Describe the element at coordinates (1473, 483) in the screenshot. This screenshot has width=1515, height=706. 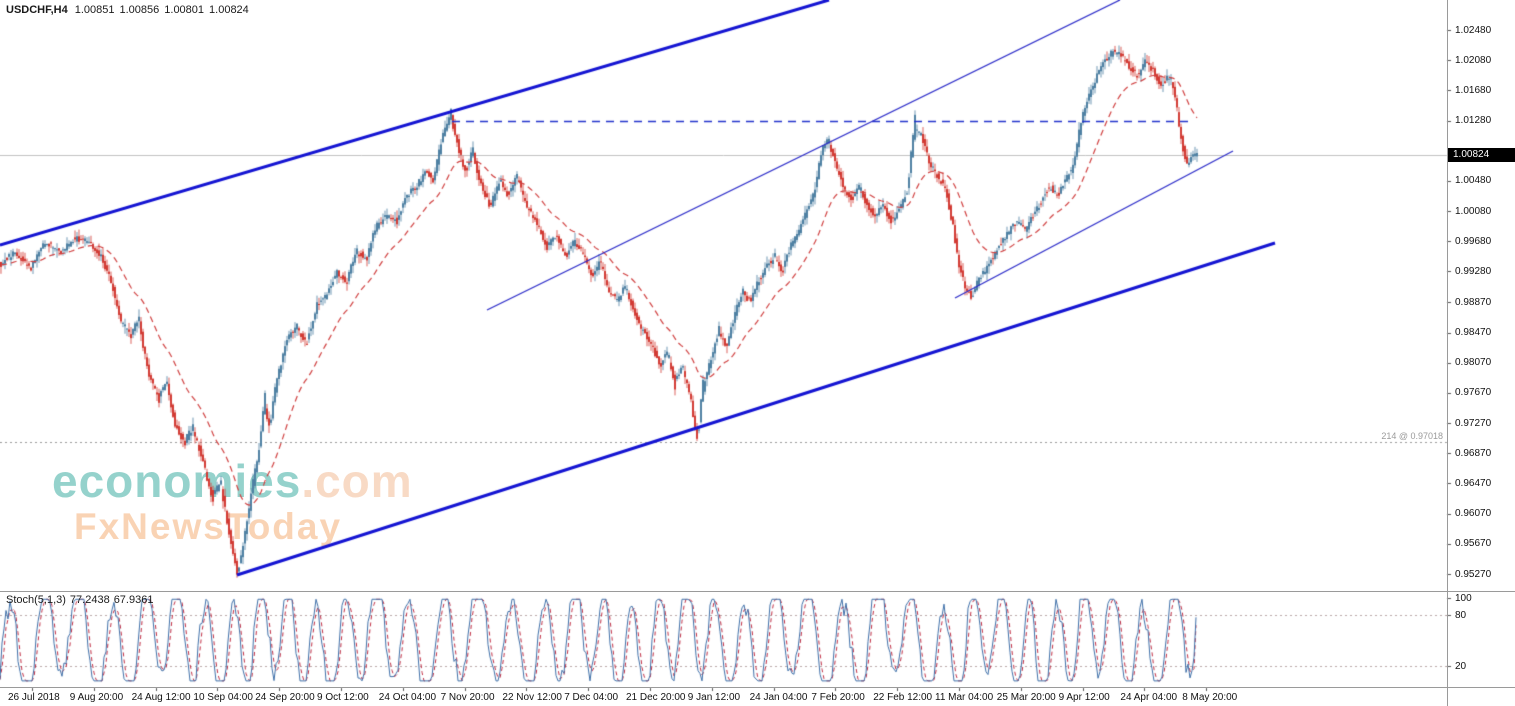
I see `price-axis-label: 0.96470` at that location.